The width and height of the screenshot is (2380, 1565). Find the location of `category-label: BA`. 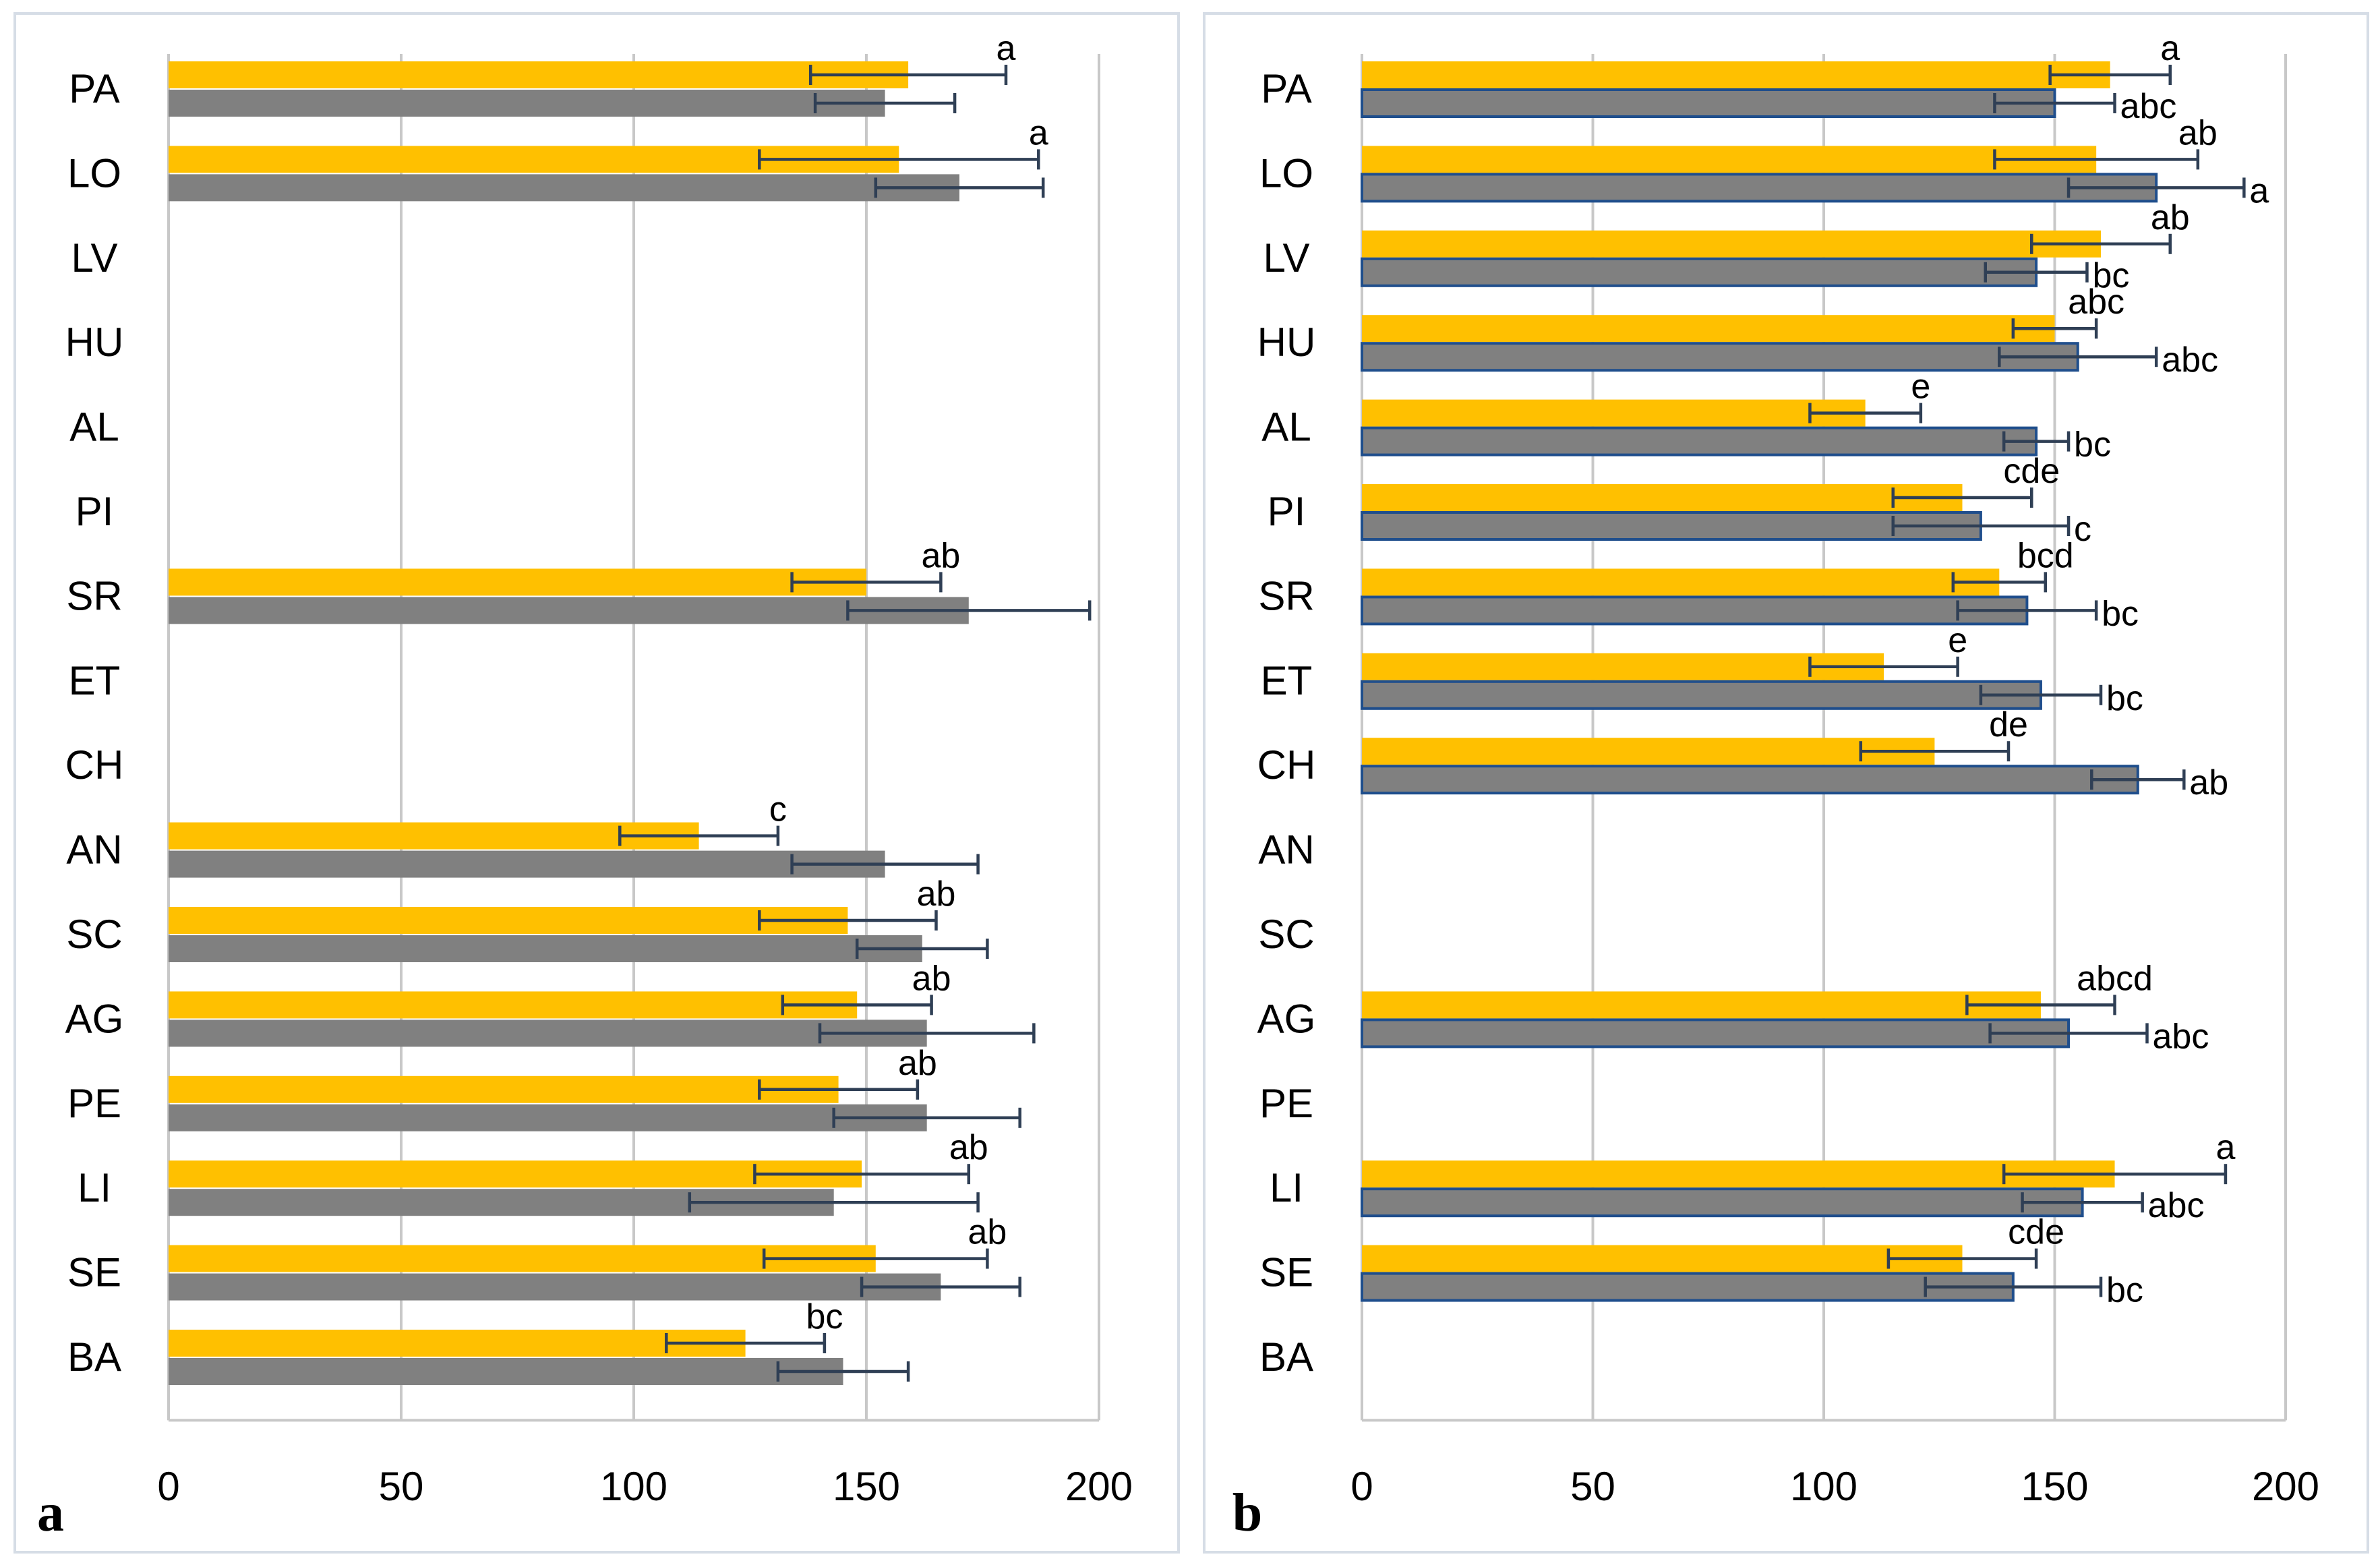

category-label: BA is located at coordinates (1286, 1357).